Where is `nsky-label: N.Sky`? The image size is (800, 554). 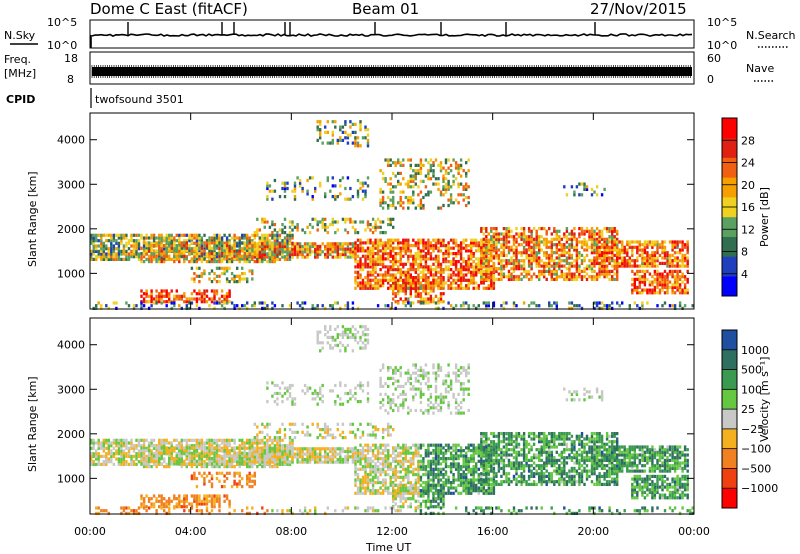
nsky-label: N.Sky is located at coordinates (20, 35).